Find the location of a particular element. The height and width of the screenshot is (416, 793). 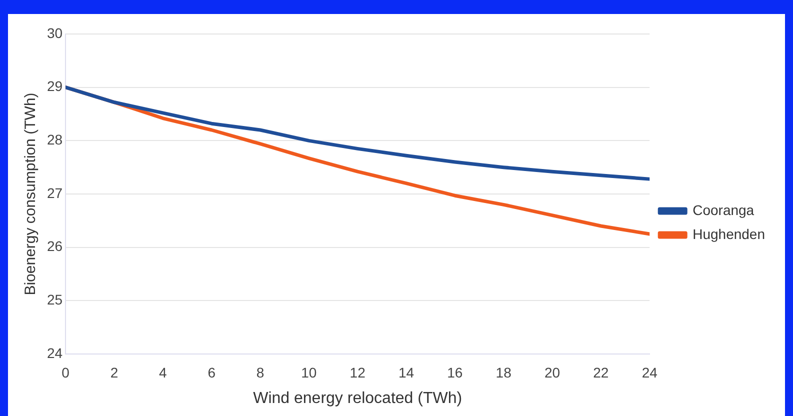

legend-label: Hughenden is located at coordinates (729, 234).